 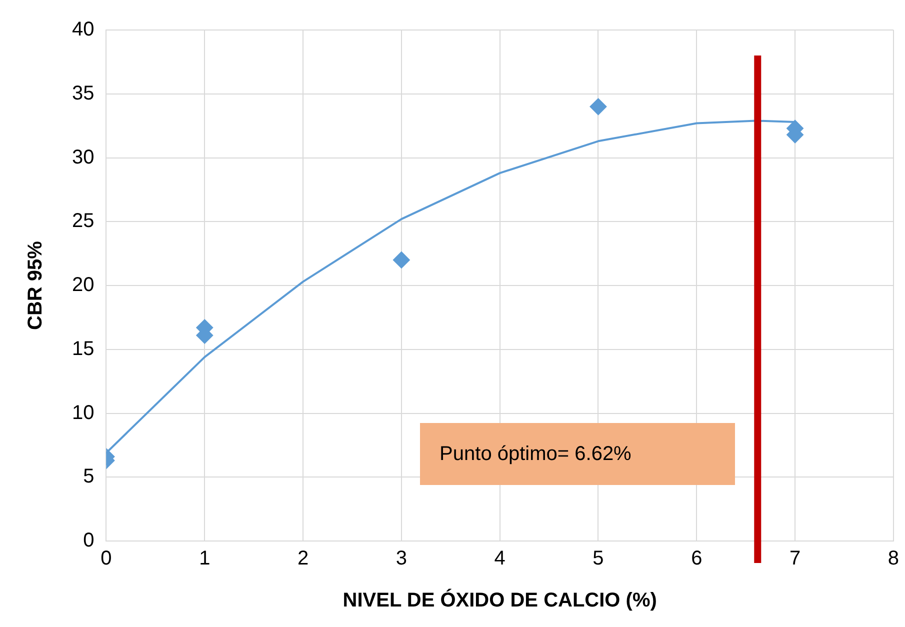 What do you see at coordinates (204, 559) in the screenshot?
I see `x-tick-label: 1` at bounding box center [204, 559].